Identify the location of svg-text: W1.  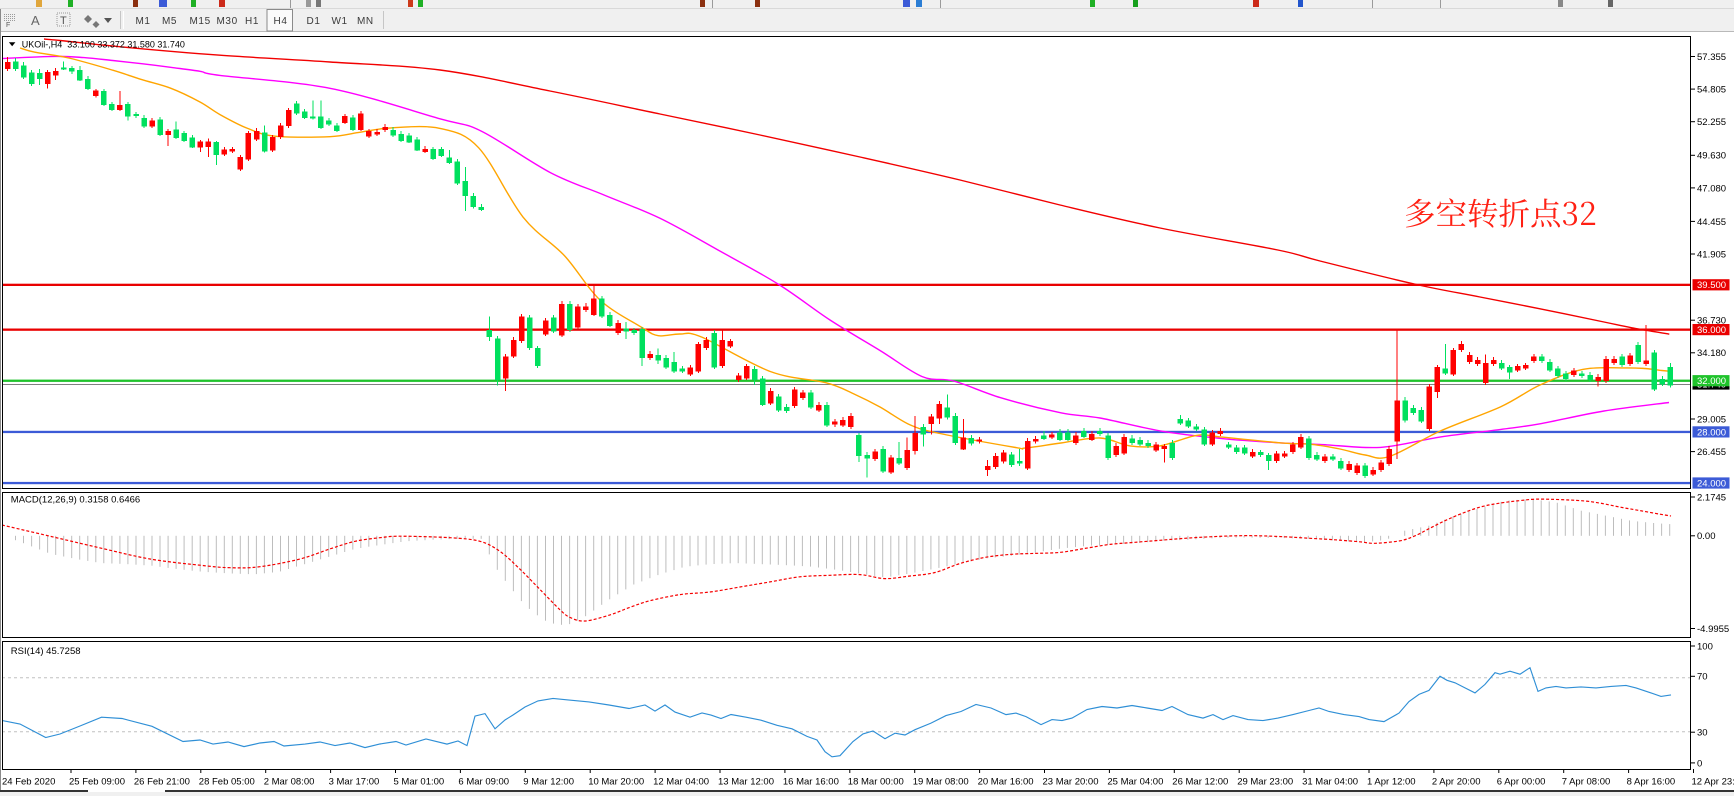
(340, 21).